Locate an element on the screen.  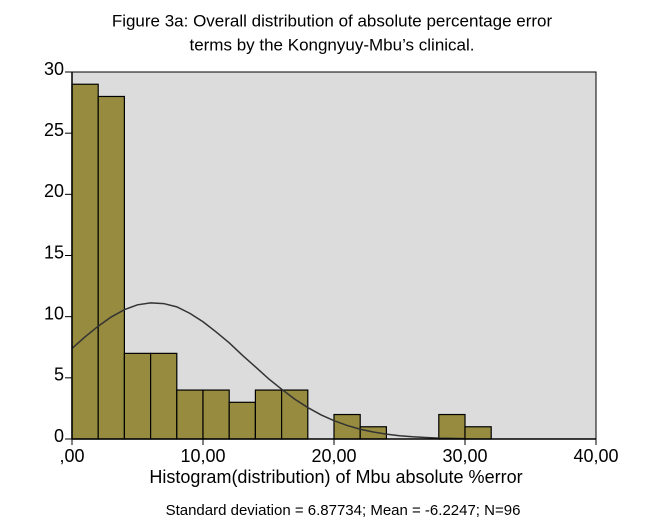
x-tick-label: 40,00 is located at coordinates (595, 456).